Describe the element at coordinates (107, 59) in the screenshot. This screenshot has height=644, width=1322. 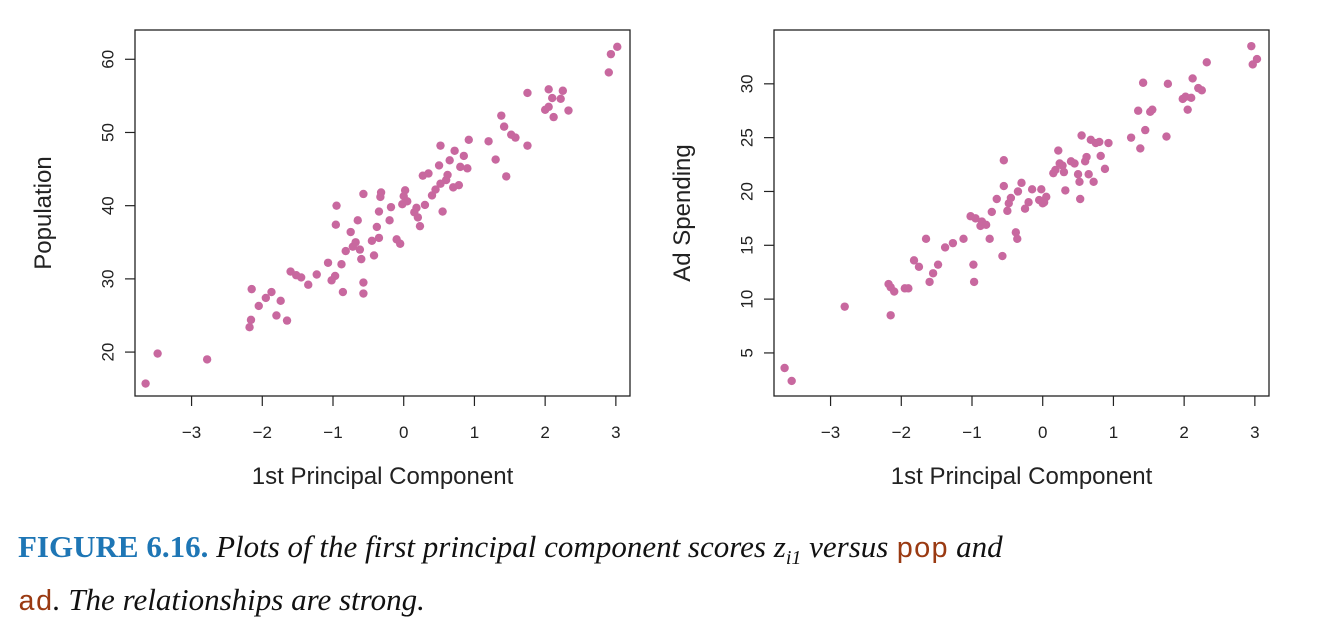
I see `y-tick-label: 60` at that location.